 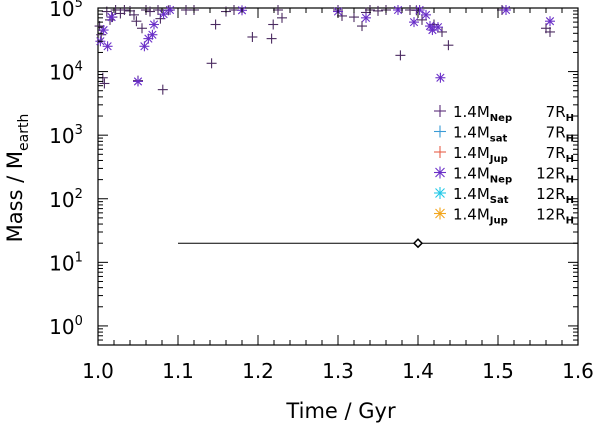 I want to click on legend-entry: 1.4MNep 12RH, so click(x=504, y=175).